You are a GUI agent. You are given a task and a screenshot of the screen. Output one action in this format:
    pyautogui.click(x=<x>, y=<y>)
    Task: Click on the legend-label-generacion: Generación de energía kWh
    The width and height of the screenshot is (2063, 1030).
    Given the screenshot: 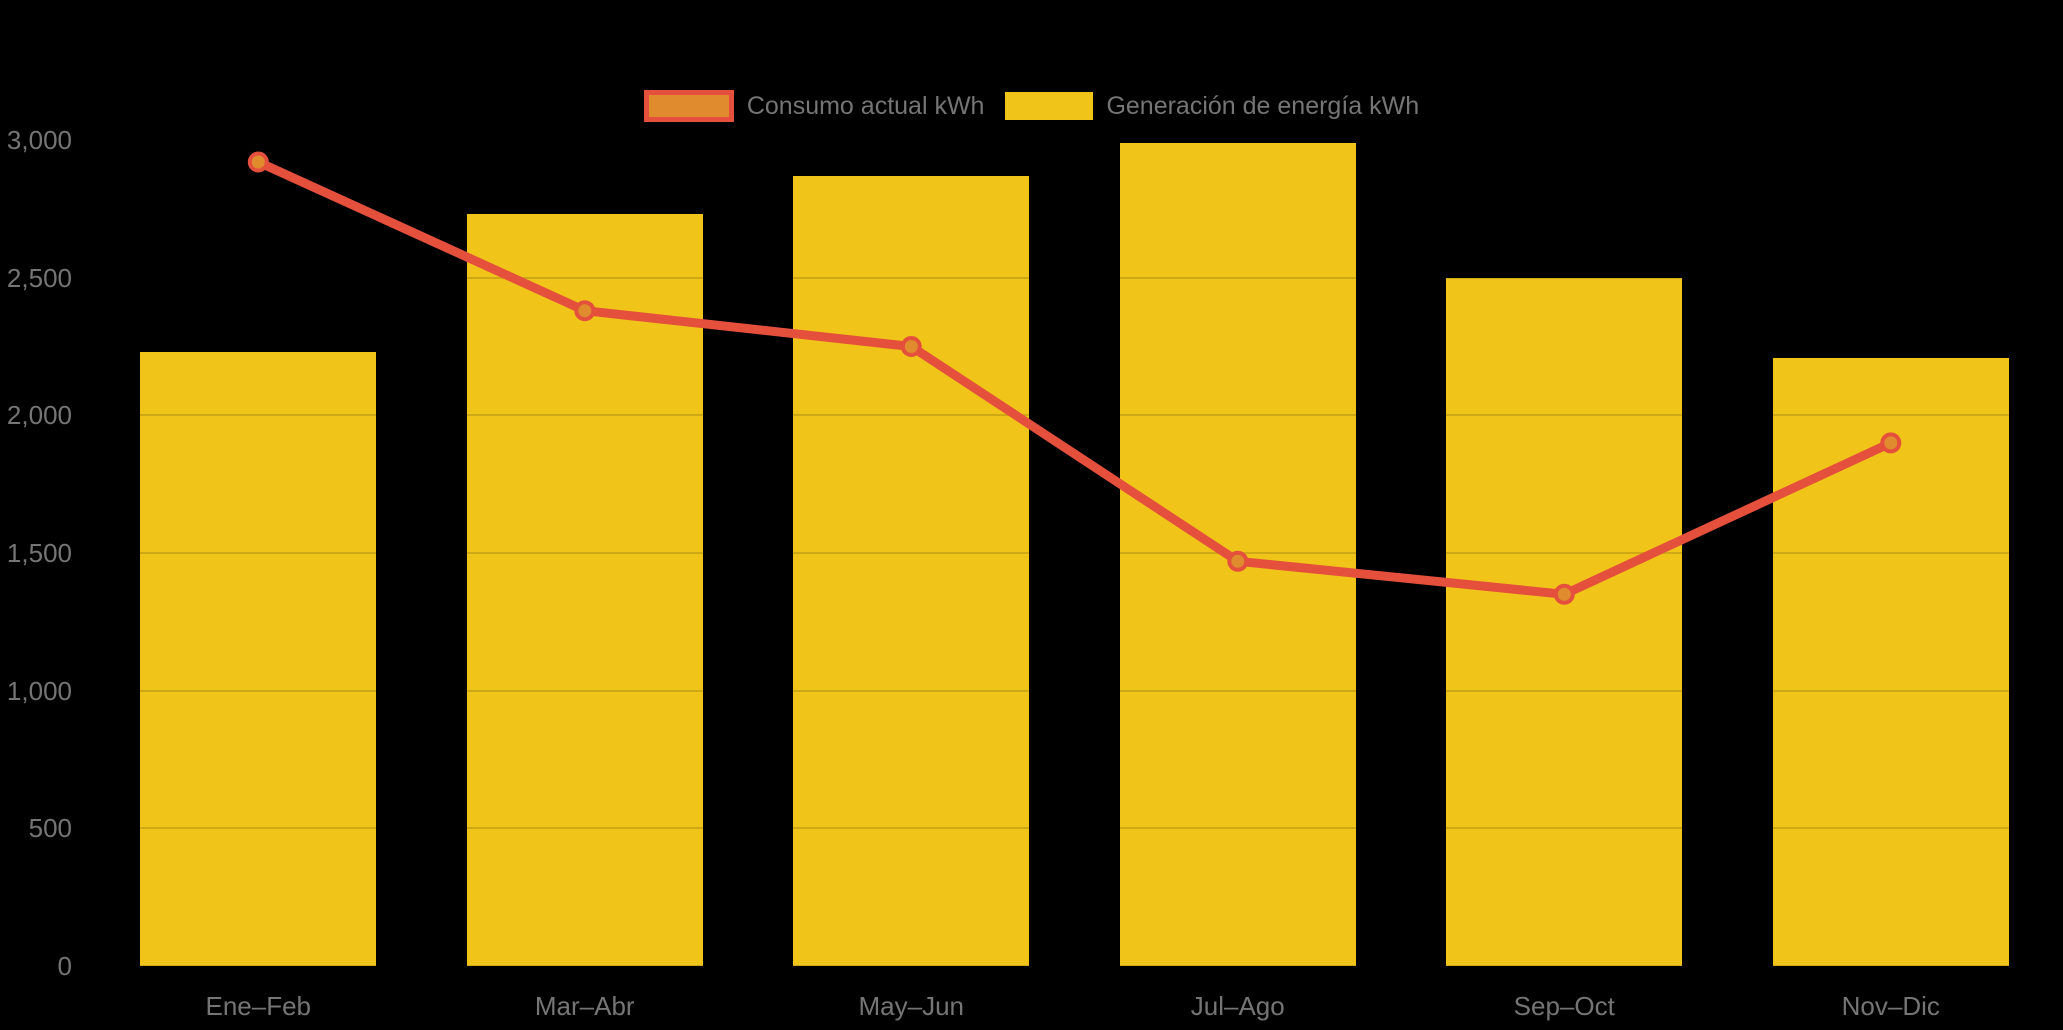 What is the action you would take?
    pyautogui.click(x=1263, y=106)
    